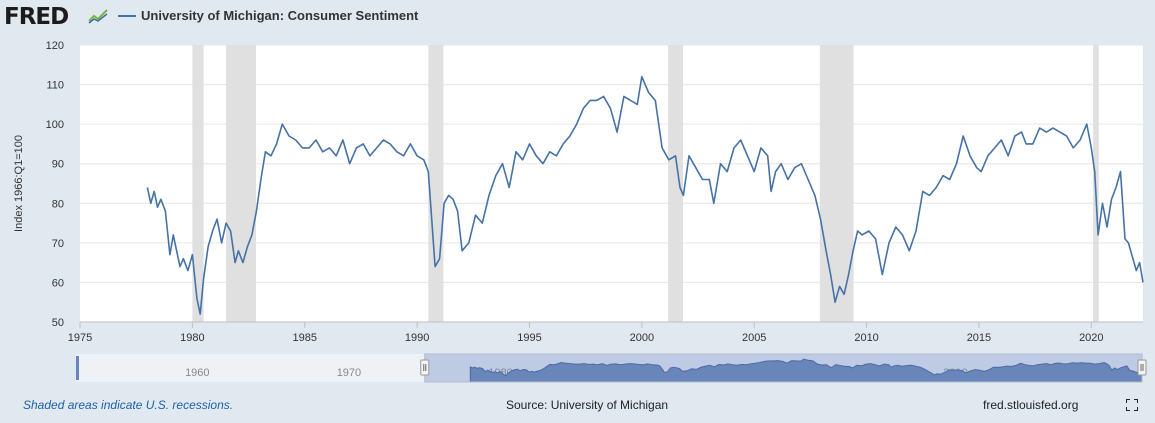  I want to click on y-tick-label: 60, so click(58, 283).